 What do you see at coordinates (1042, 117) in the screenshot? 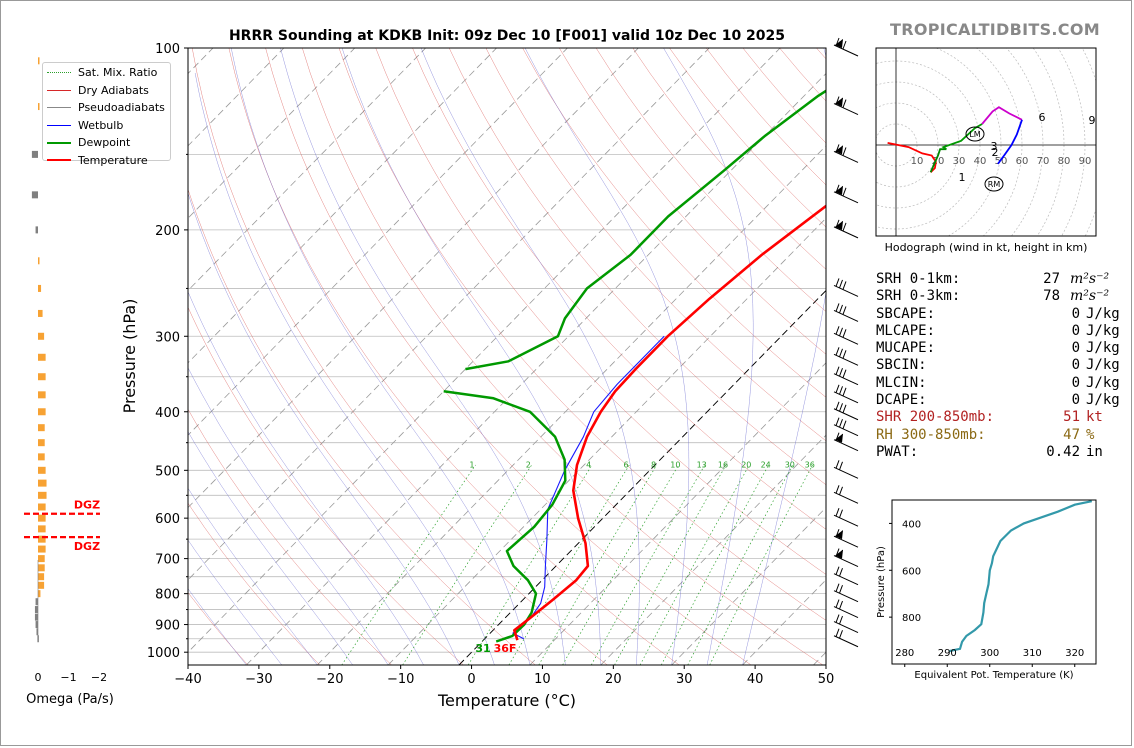
I see `hodograph-height-label: 6` at bounding box center [1042, 117].